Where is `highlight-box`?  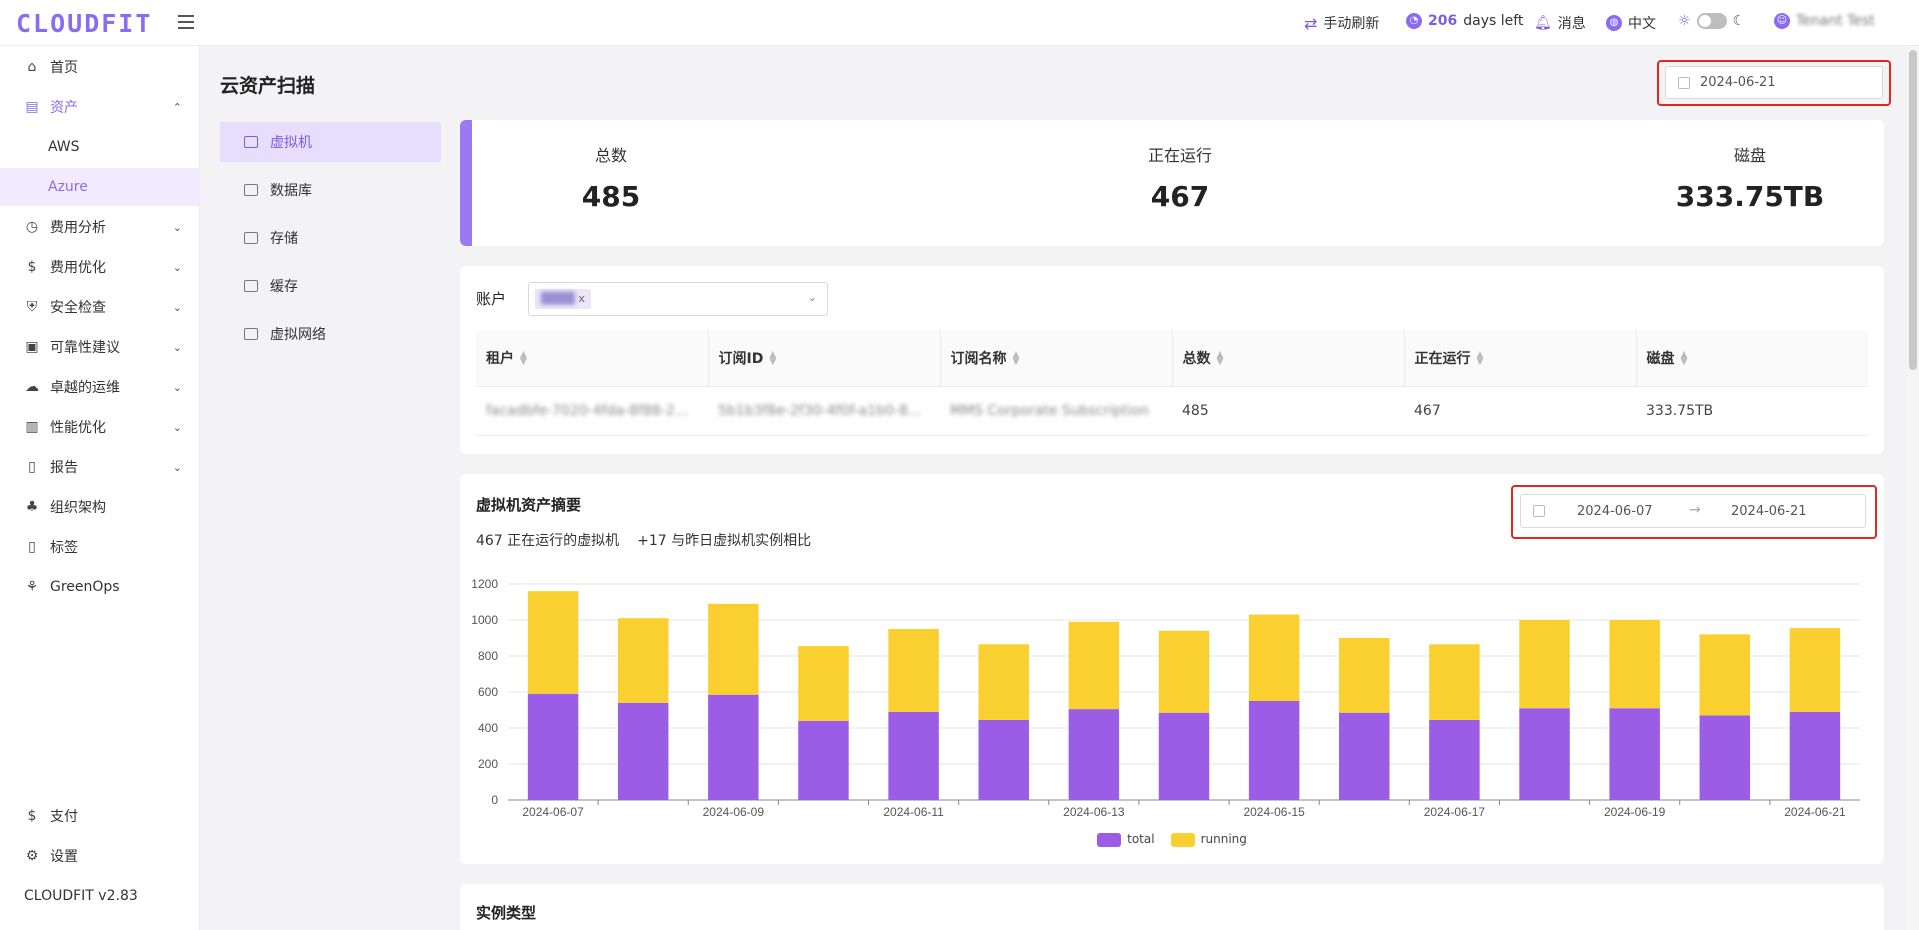
highlight-box is located at coordinates (1694, 512).